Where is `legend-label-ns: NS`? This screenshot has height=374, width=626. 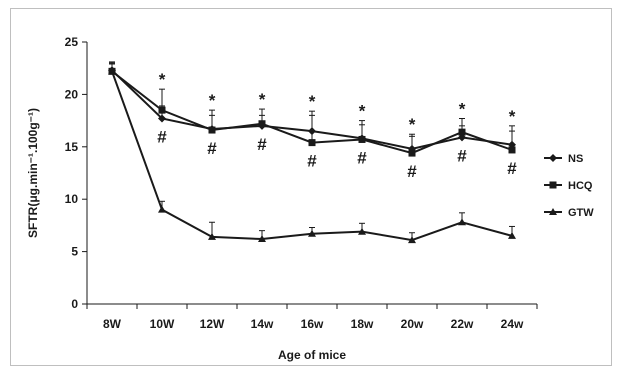
legend-label-ns: NS is located at coordinates (575, 159).